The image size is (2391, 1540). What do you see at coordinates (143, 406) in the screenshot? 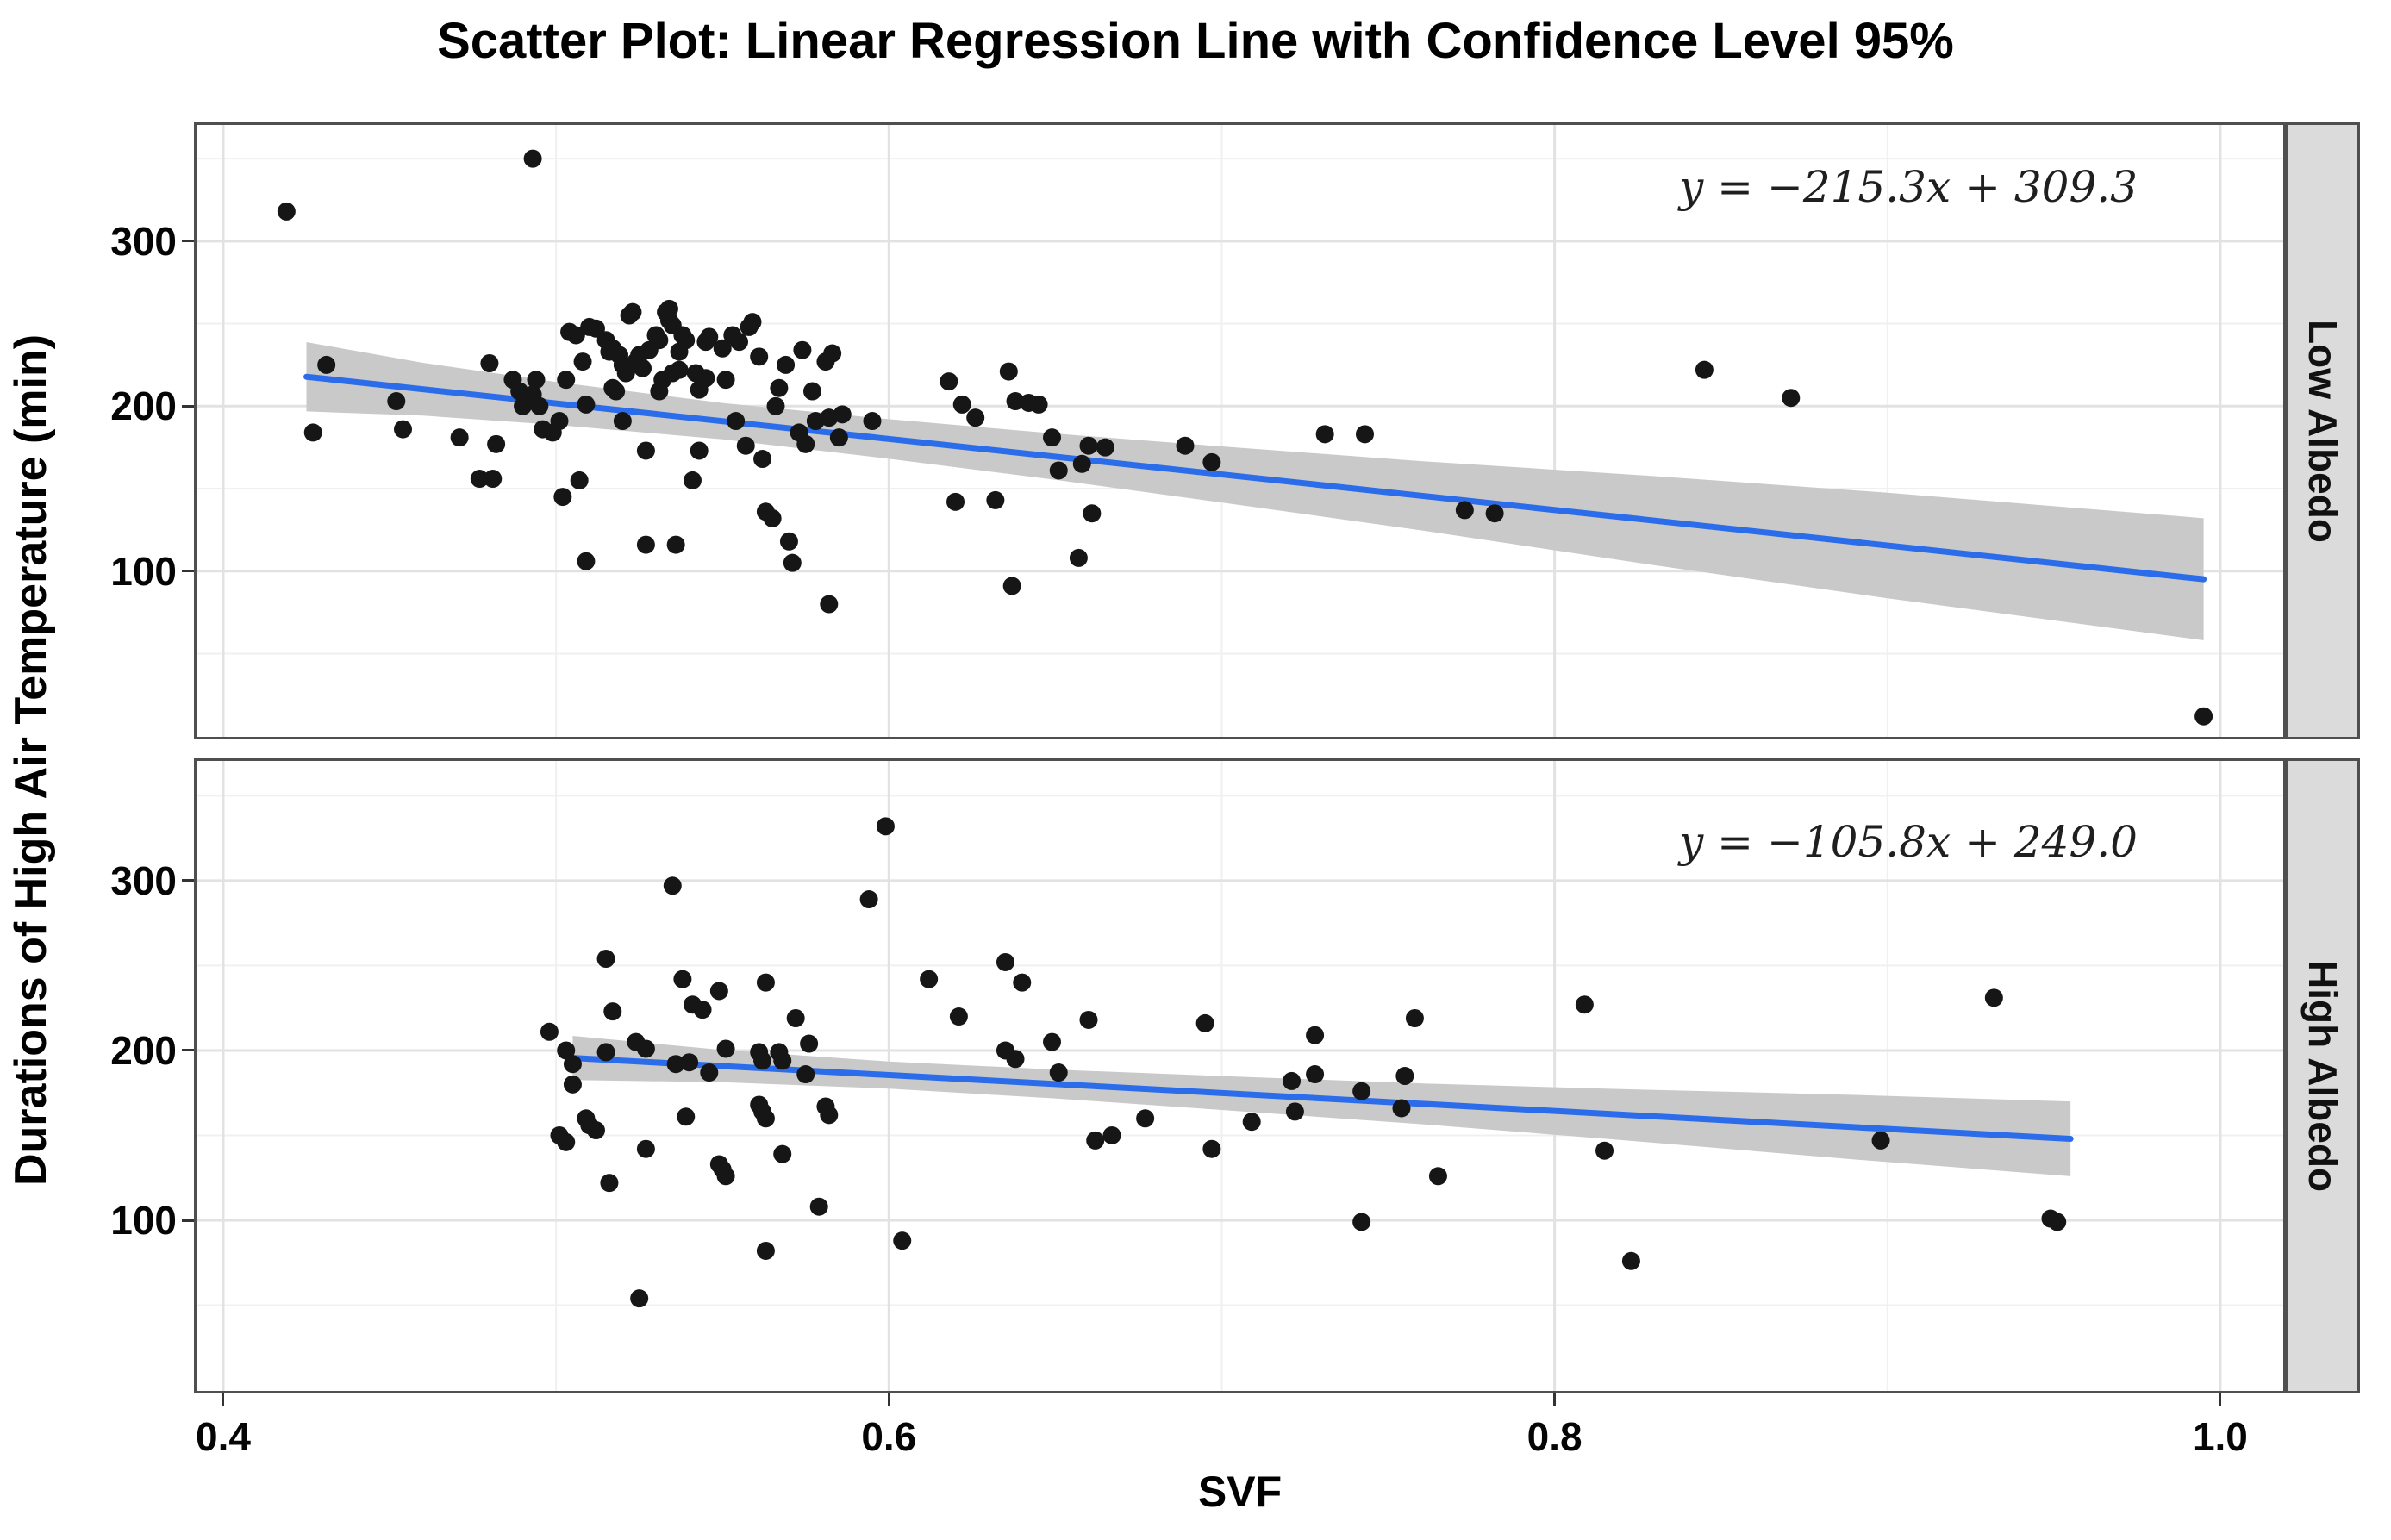
I see `y-tick-label: 200` at bounding box center [143, 406].